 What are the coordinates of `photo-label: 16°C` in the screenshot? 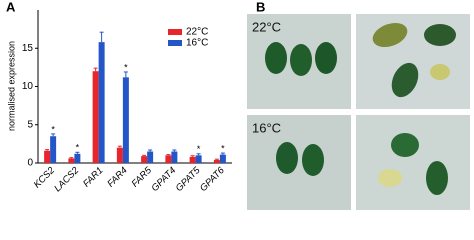 It's located at (266, 127).